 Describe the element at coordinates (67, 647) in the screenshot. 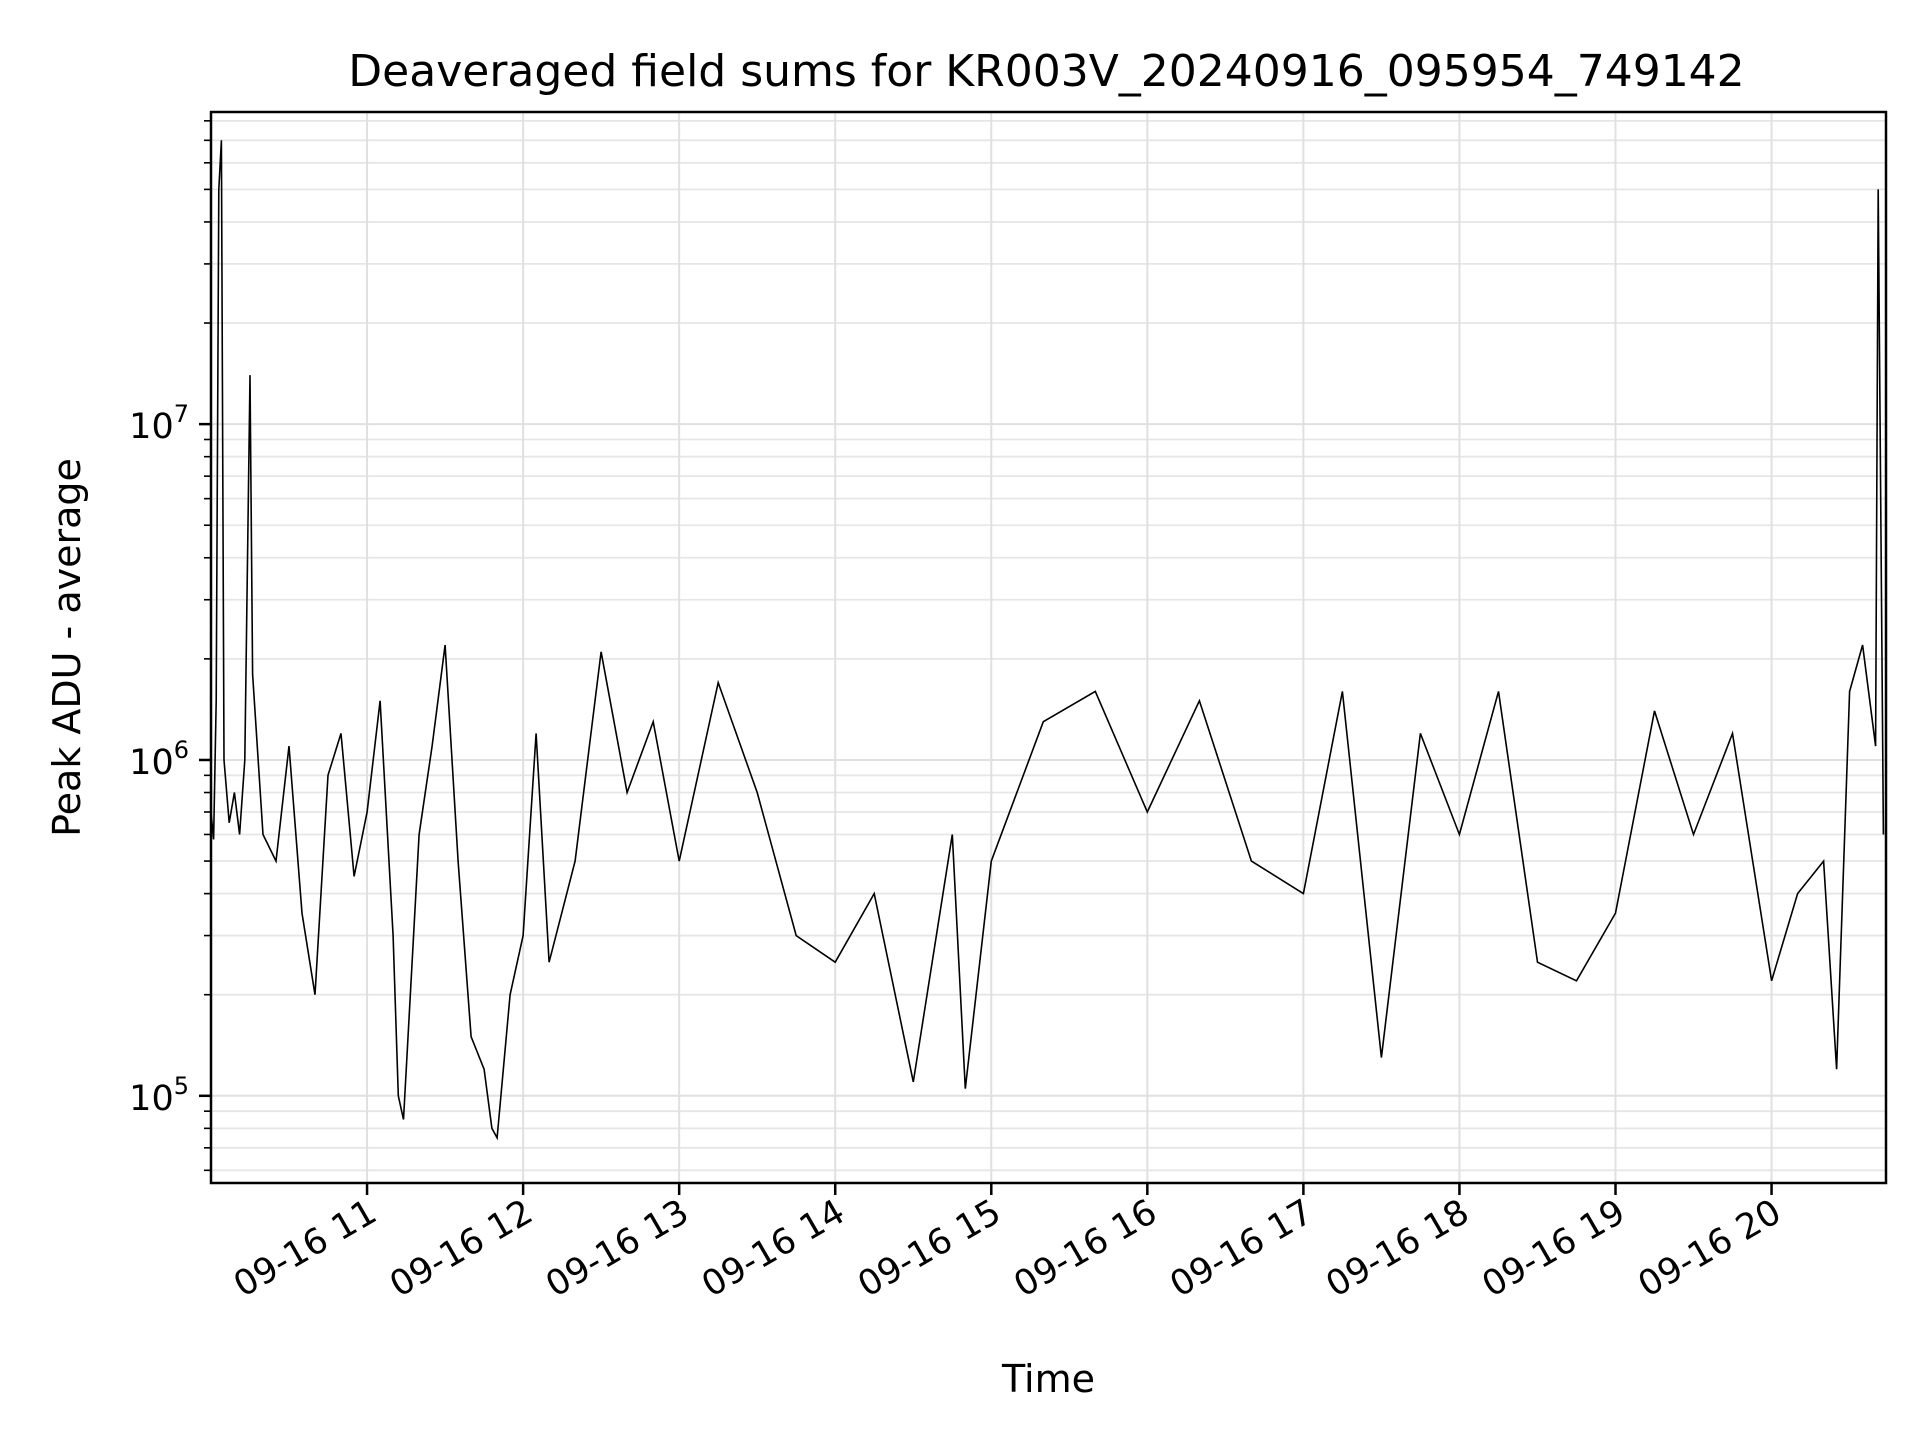

I see `y-axis-label: Peak ADU - average` at that location.